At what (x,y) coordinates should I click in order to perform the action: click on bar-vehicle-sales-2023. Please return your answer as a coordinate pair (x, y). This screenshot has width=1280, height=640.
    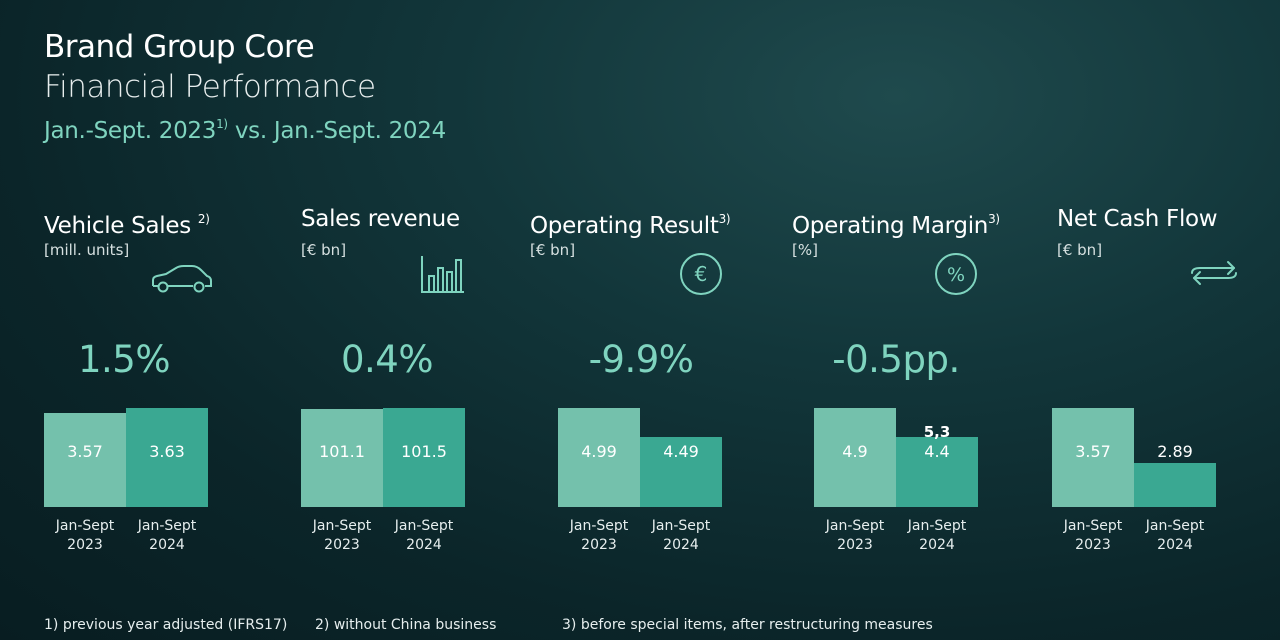
    Looking at the image, I should click on (85, 460).